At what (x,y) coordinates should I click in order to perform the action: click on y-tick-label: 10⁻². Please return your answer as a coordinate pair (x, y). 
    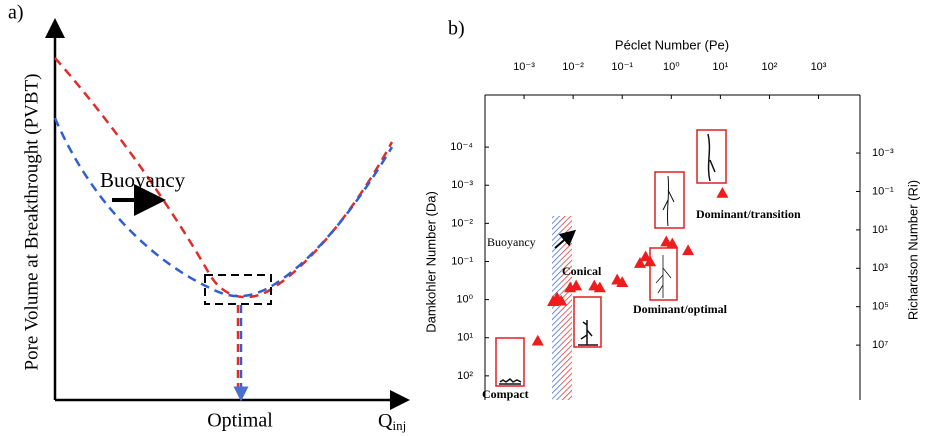
    Looking at the image, I should click on (462, 223).